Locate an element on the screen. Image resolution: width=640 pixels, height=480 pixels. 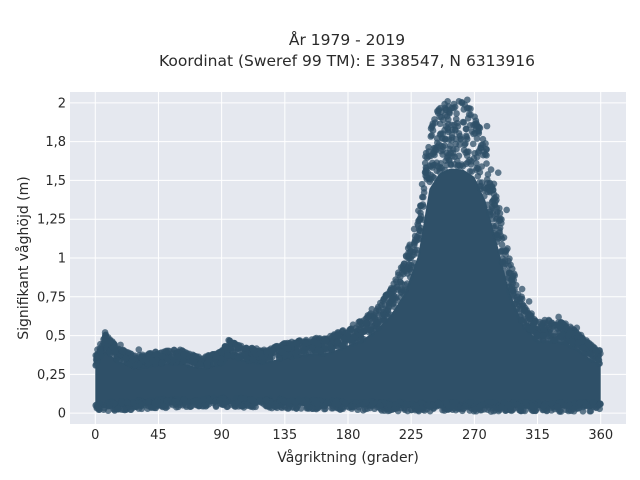
y-axis-ticks: 0 0,25 0,5 0,75 1 1,25 1,5 1,8 2 is located at coordinates (51, 258).